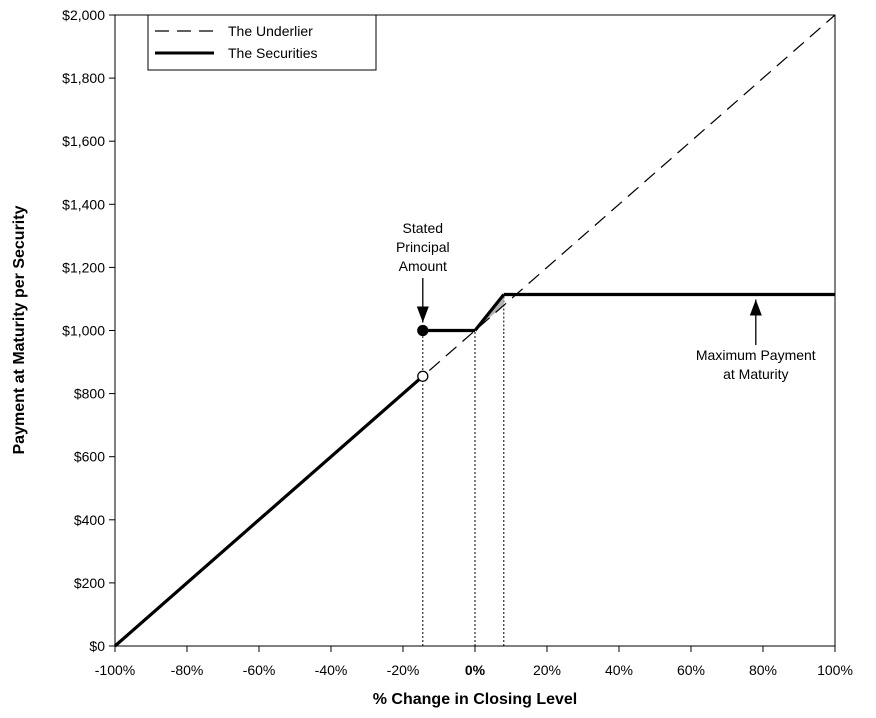 The height and width of the screenshot is (718, 876). I want to click on legend-securities-label: The Securities, so click(272, 53).